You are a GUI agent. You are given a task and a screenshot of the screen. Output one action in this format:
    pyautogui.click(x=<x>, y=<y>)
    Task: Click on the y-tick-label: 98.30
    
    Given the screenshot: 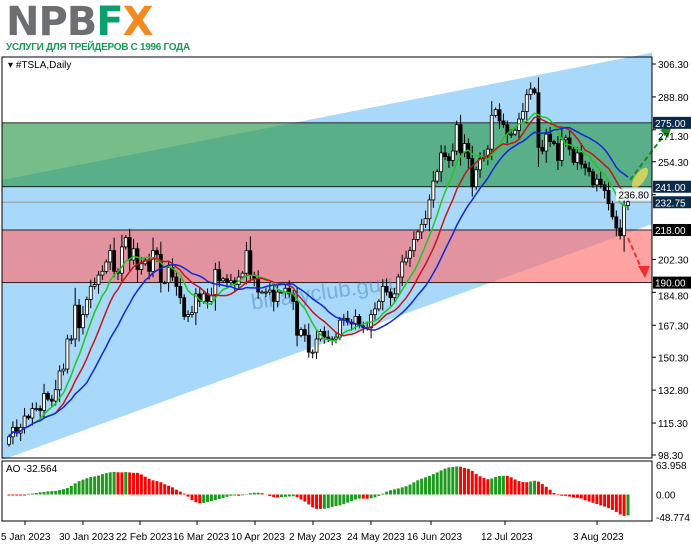 What is the action you would take?
    pyautogui.click(x=670, y=456)
    